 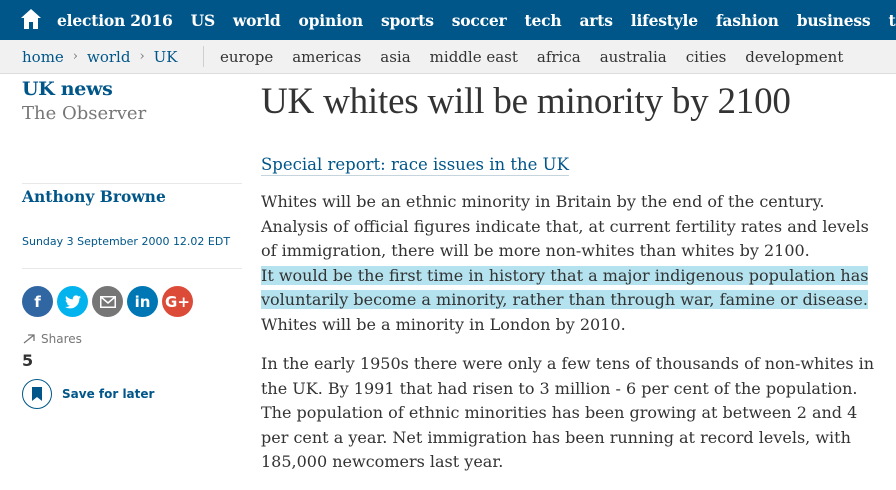 I want to click on section-development: development, so click(x=794, y=56).